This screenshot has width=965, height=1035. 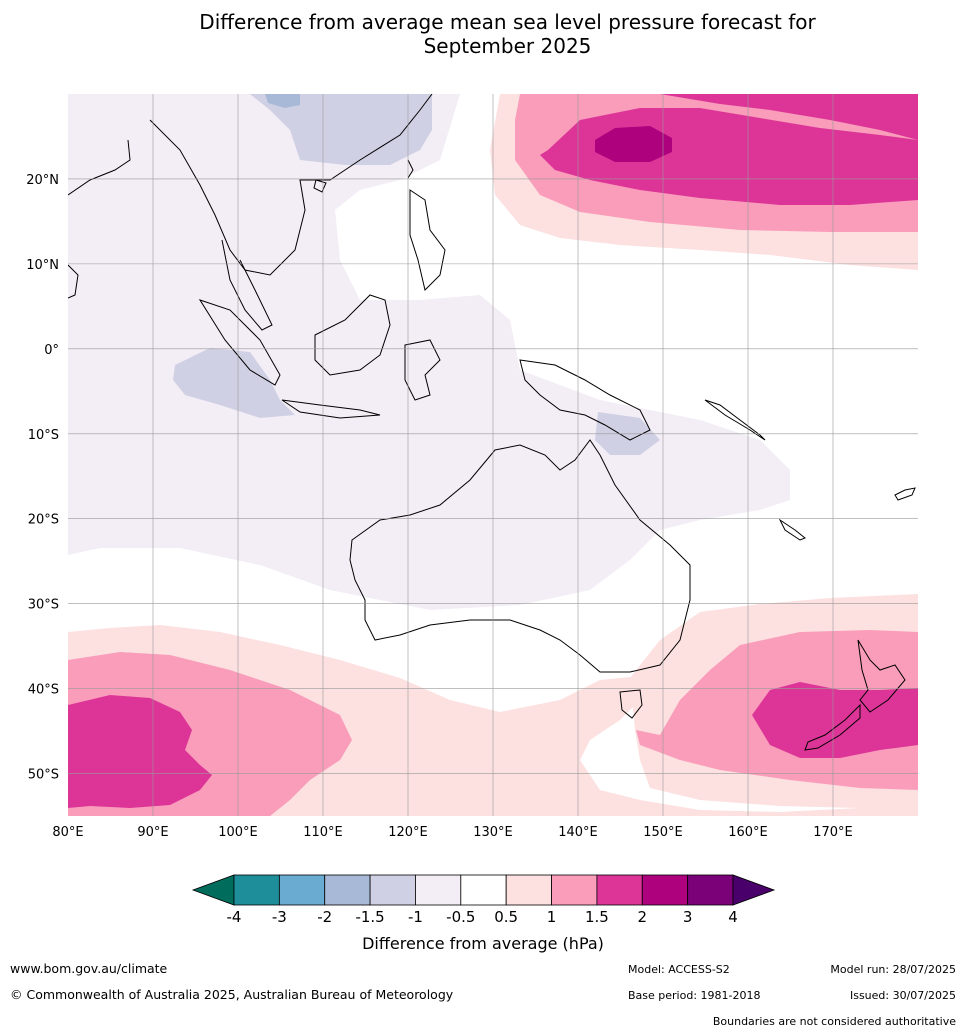 I want to click on sumatra-coastline, so click(x=239, y=342).